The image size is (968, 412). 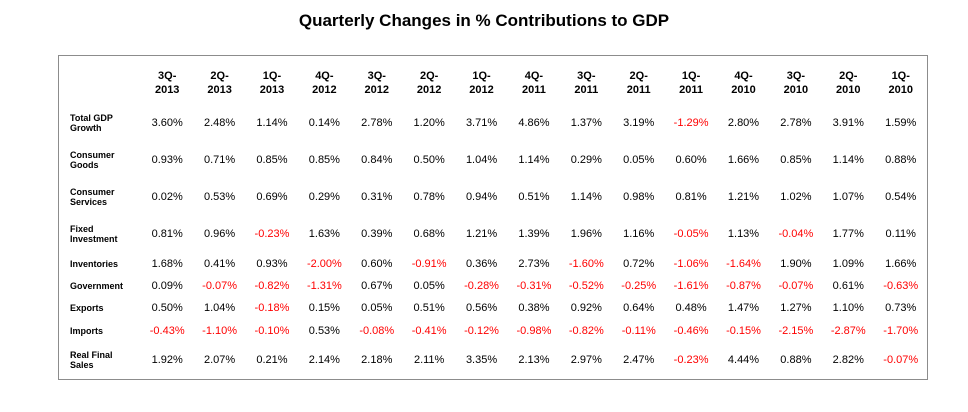 What do you see at coordinates (691, 159) in the screenshot?
I see `value-cell: 0.60%` at bounding box center [691, 159].